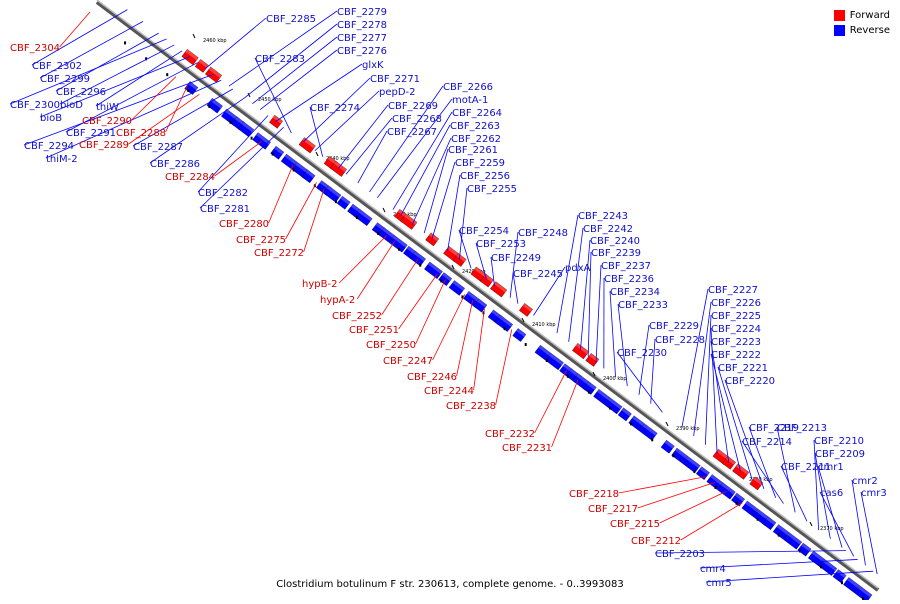  What do you see at coordinates (362, 51) in the screenshot?
I see `reverse-gene-label: CBF_2276` at bounding box center [362, 51].